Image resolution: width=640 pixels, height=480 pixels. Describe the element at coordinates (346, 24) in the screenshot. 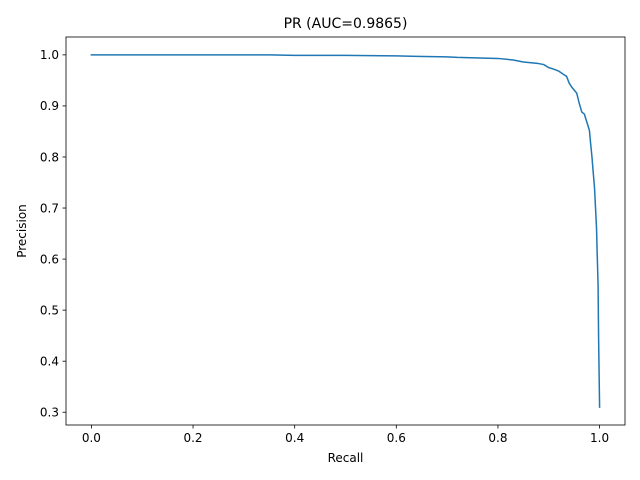

I see `chart-title: PR (AUC=0.9865)` at that location.